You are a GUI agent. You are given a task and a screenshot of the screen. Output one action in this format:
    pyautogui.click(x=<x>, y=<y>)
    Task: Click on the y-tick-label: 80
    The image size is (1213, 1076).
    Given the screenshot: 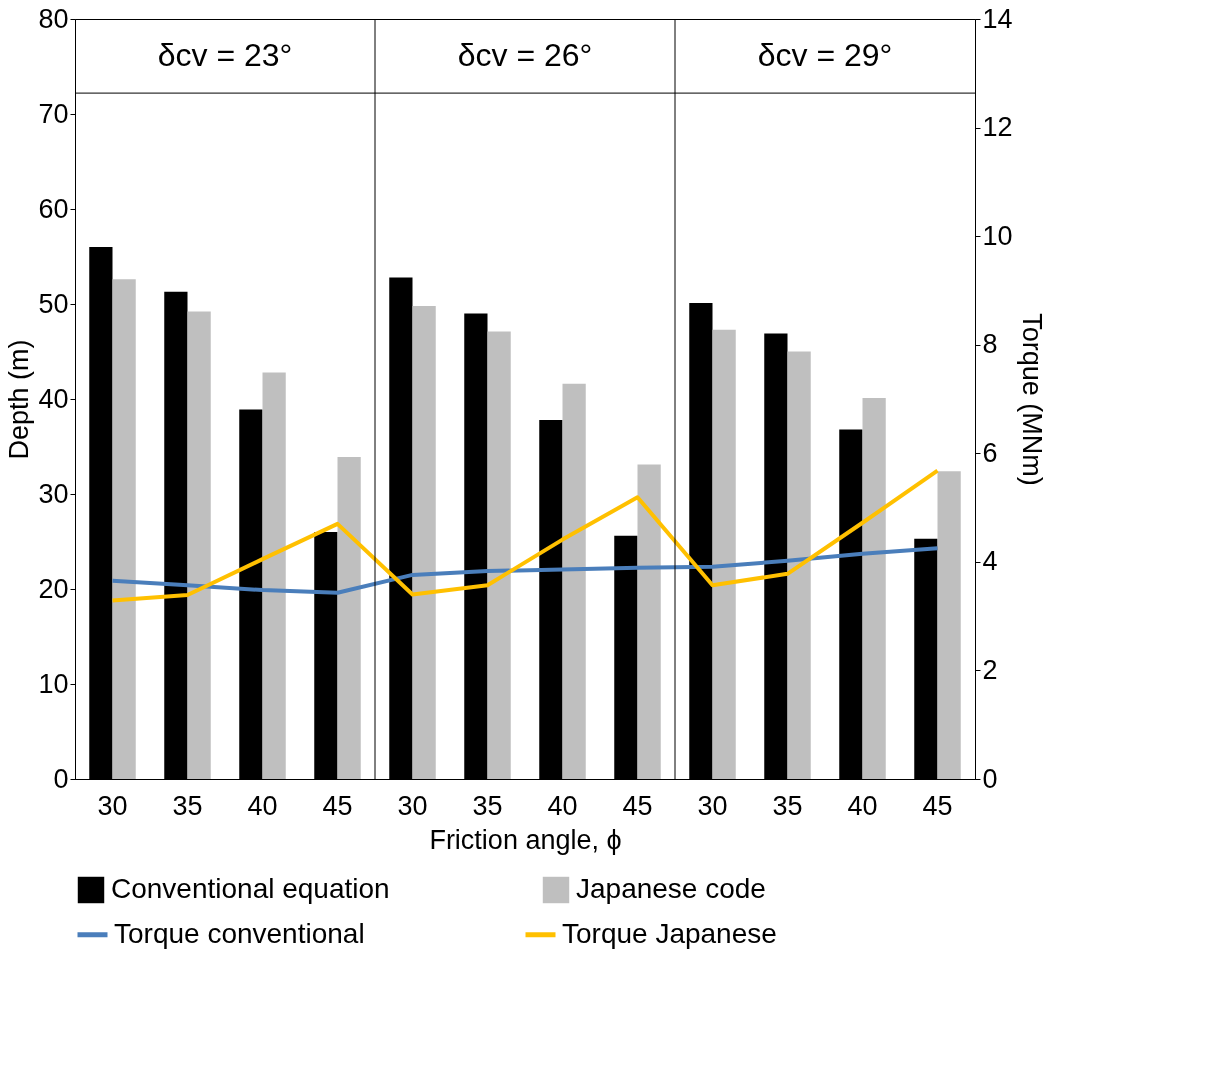 What is the action you would take?
    pyautogui.click(x=53, y=18)
    